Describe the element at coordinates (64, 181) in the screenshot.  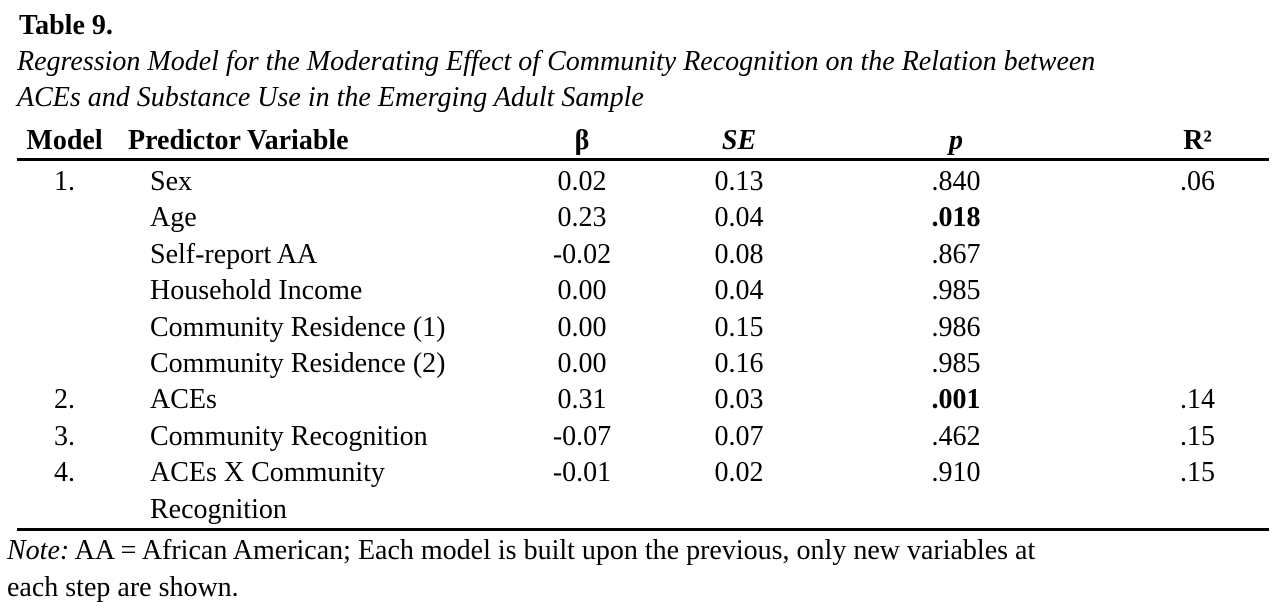
I see `cell-model-number: 1.` at that location.